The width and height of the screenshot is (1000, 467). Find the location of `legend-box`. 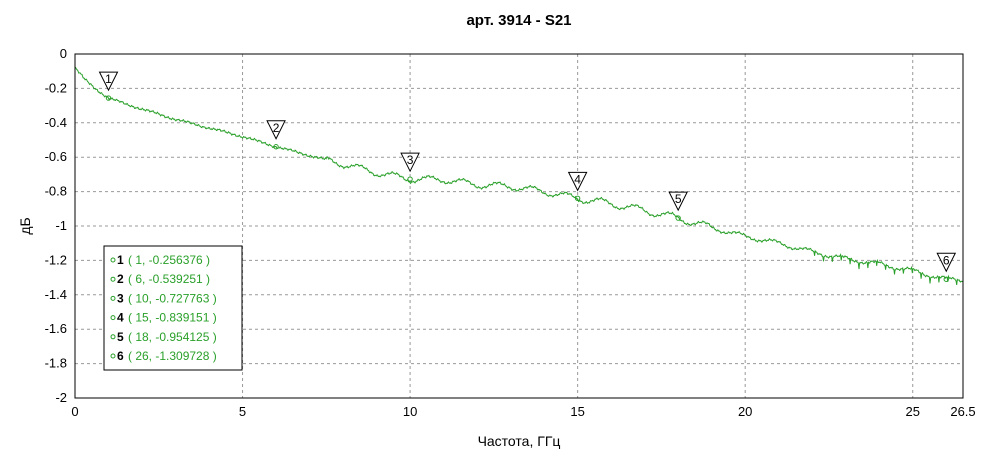

legend-box is located at coordinates (173, 308).